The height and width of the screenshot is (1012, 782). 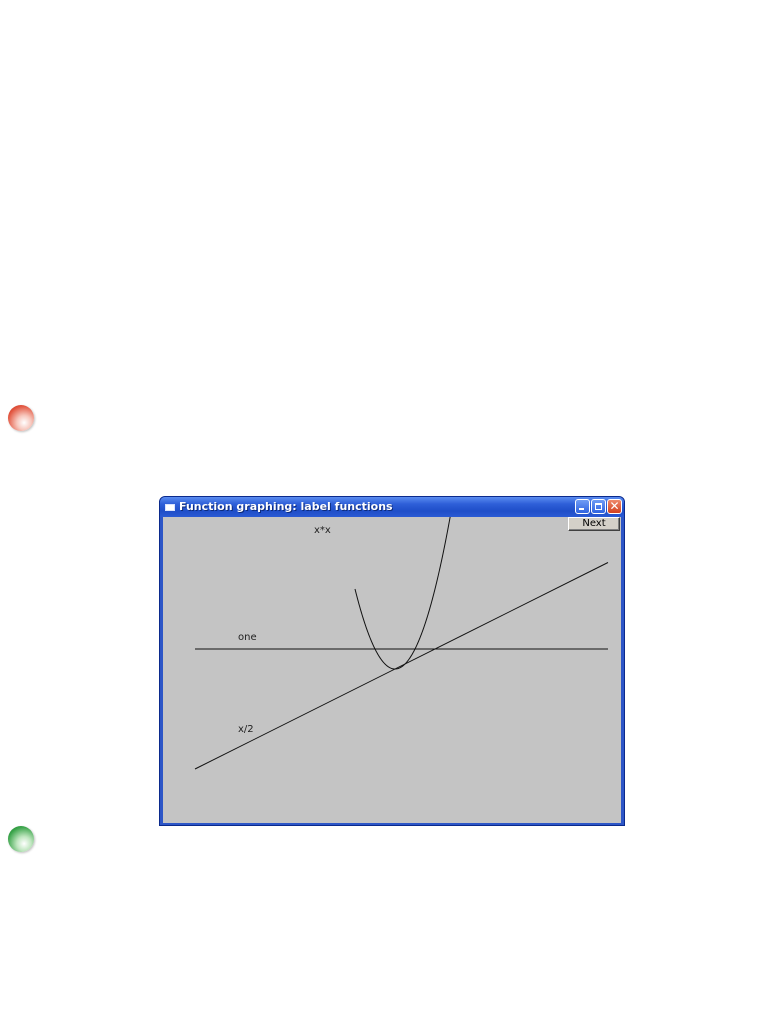 I want to click on window-icon, so click(x=170, y=507).